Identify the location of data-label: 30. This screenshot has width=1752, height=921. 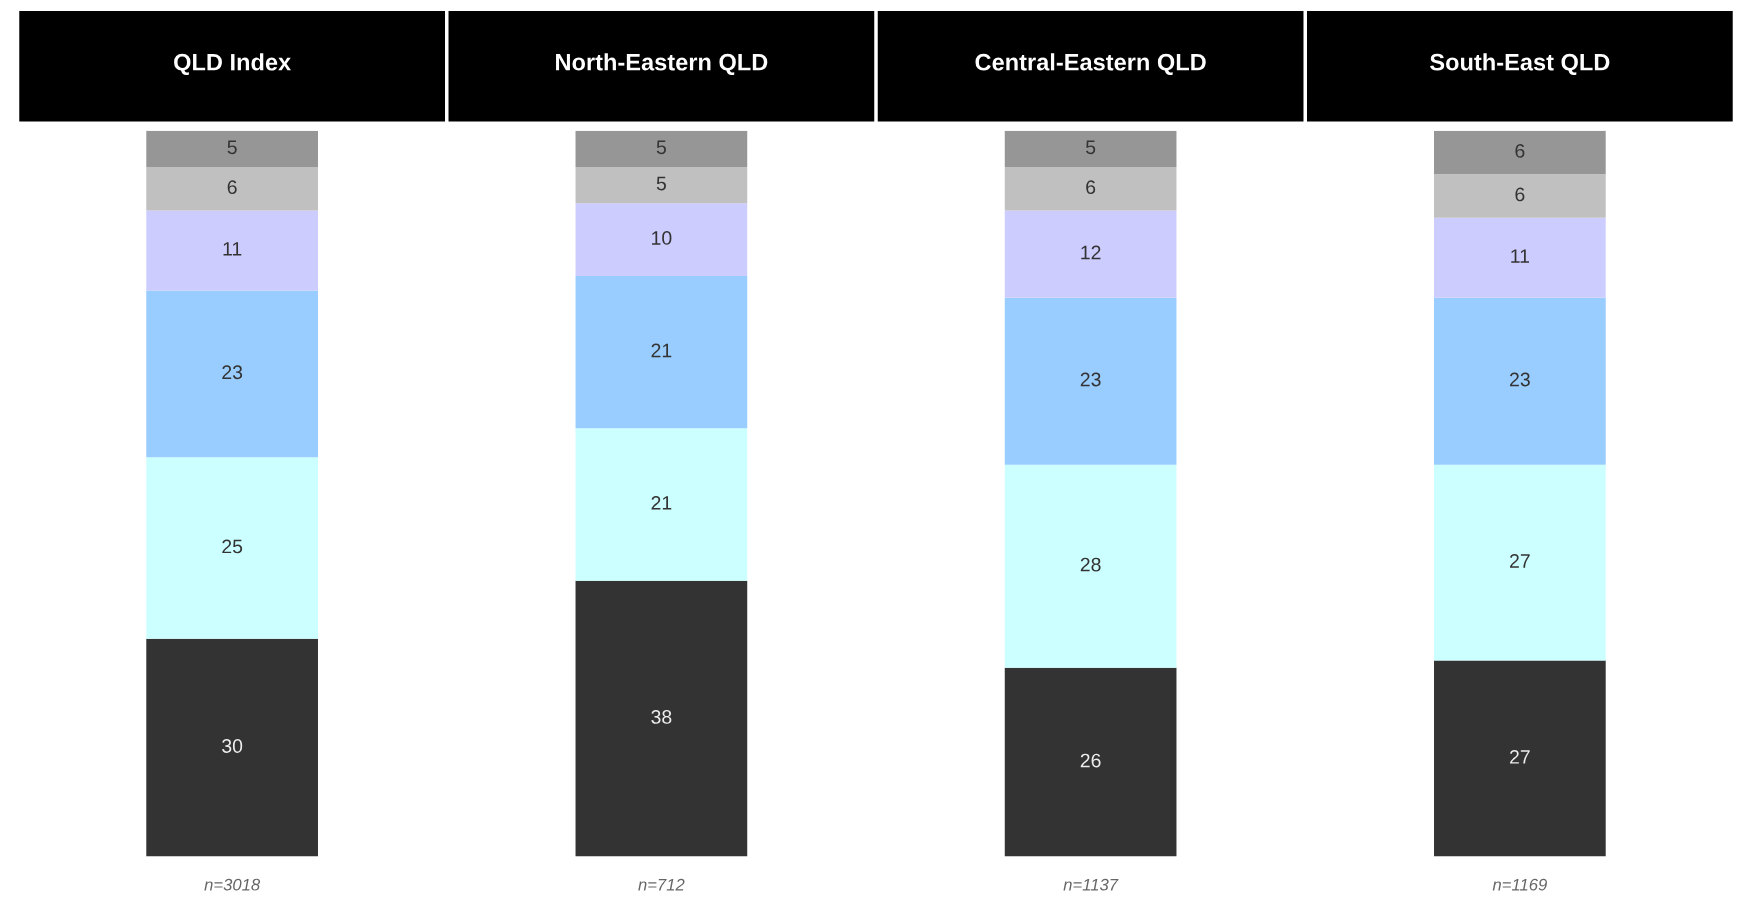
(232, 746).